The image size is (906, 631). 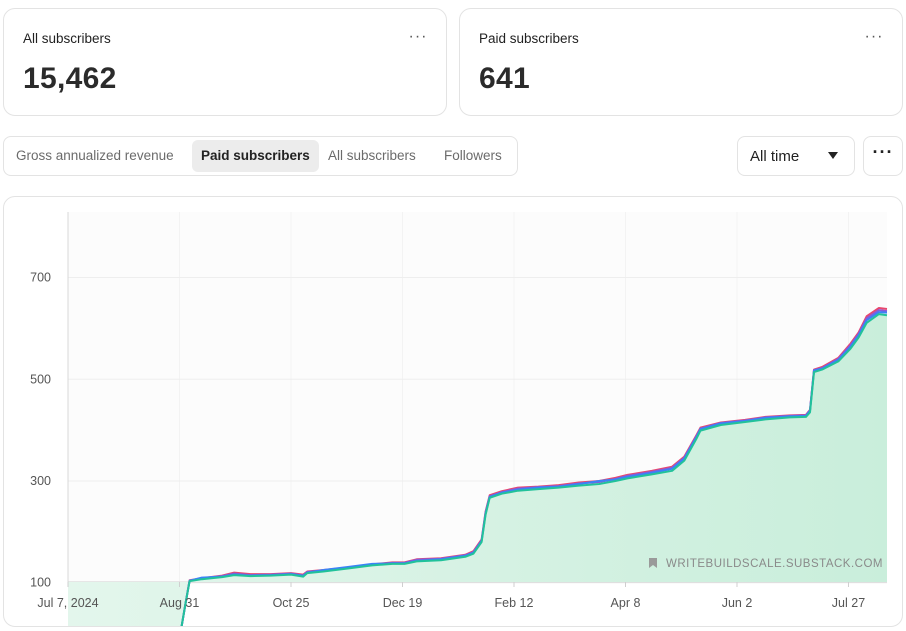 I want to click on x-tick-label: Jul 7, 2024, so click(x=67, y=603).